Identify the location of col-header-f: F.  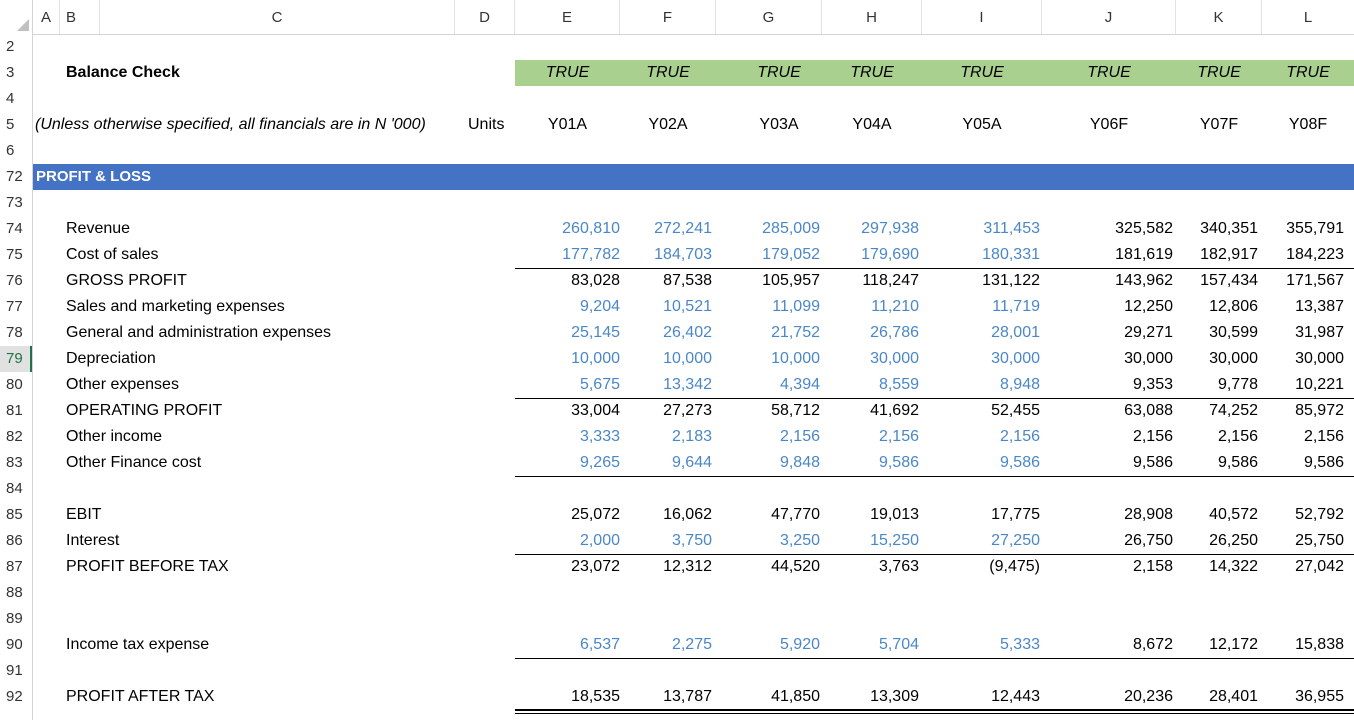
(668, 17).